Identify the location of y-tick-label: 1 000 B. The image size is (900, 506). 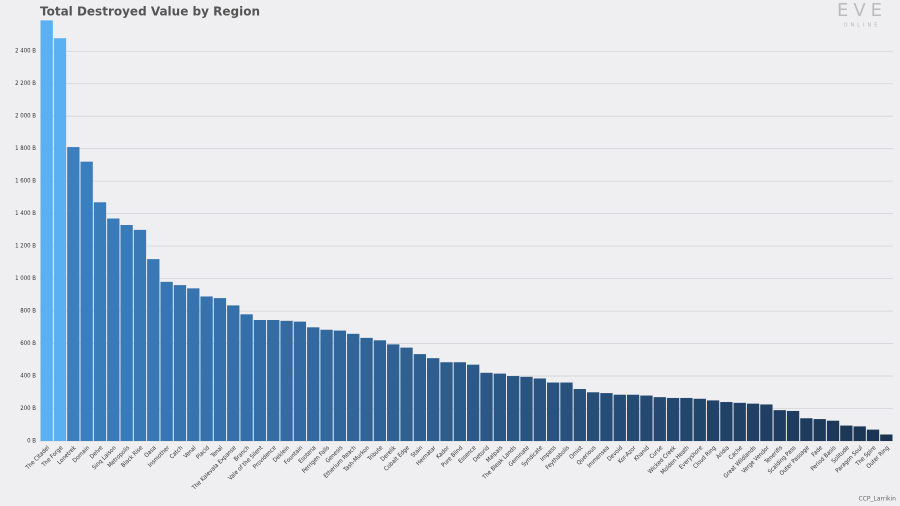
(25, 278).